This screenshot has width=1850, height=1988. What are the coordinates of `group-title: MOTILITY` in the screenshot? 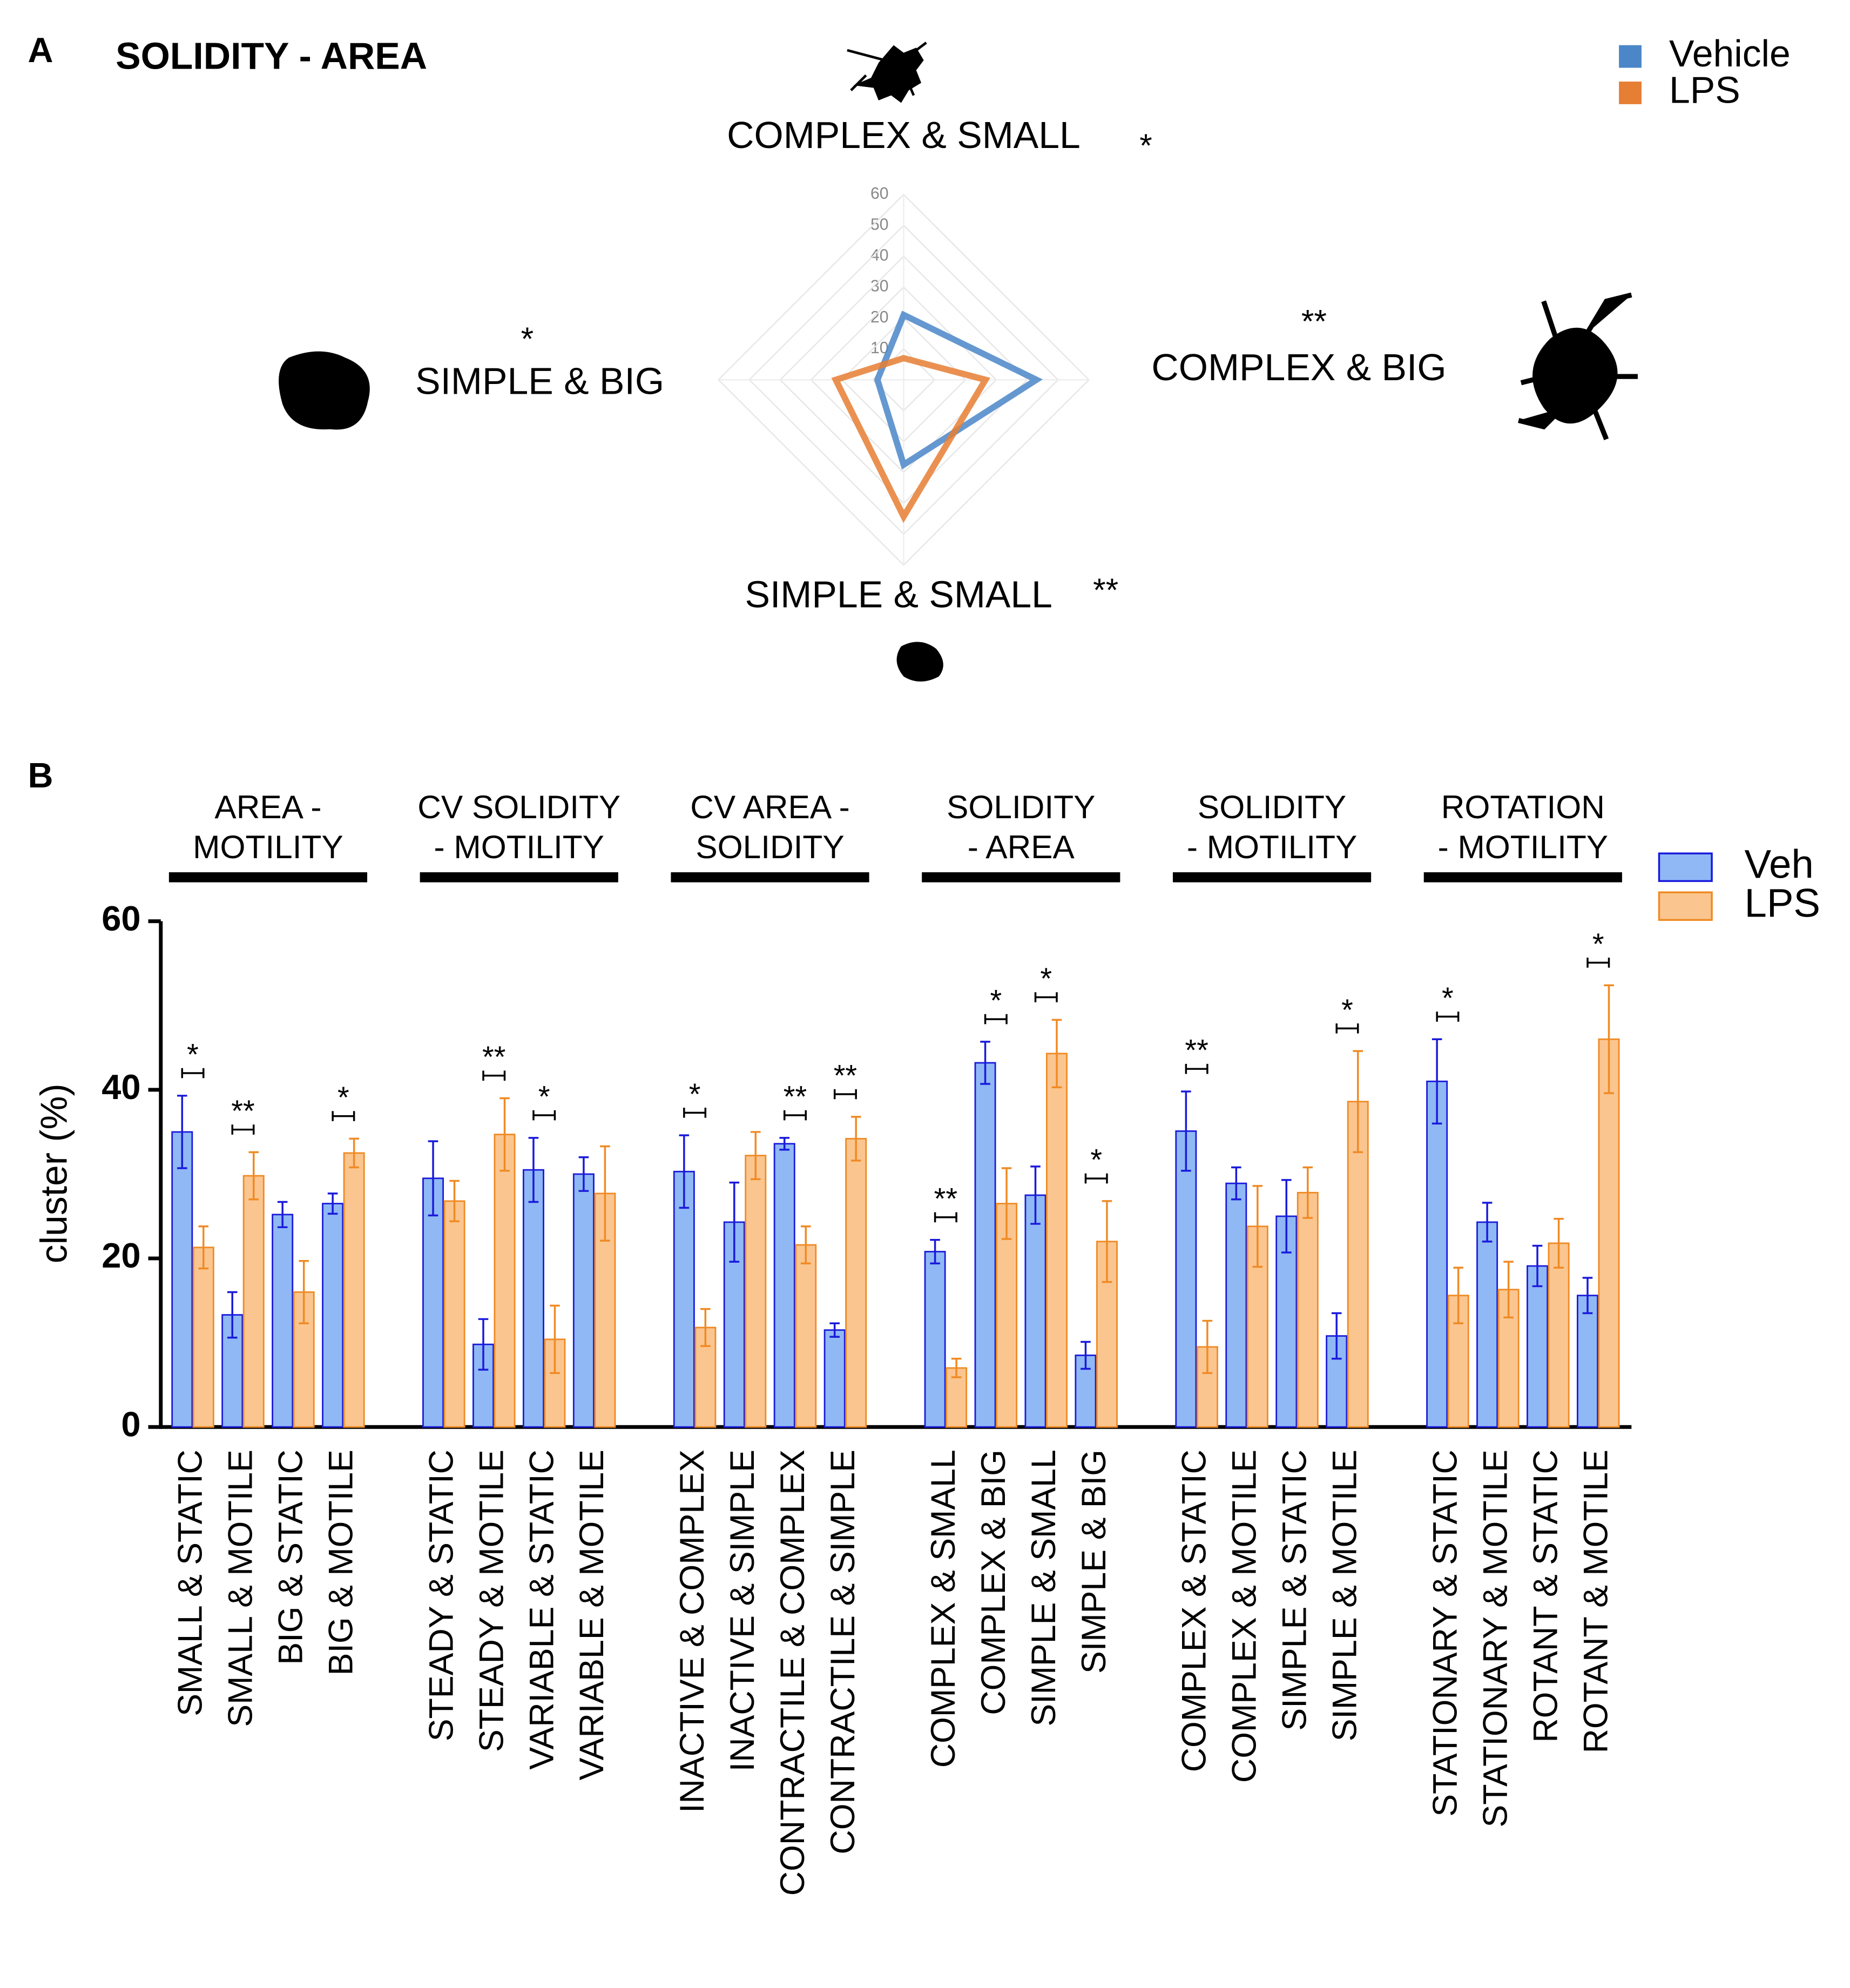 It's located at (268, 847).